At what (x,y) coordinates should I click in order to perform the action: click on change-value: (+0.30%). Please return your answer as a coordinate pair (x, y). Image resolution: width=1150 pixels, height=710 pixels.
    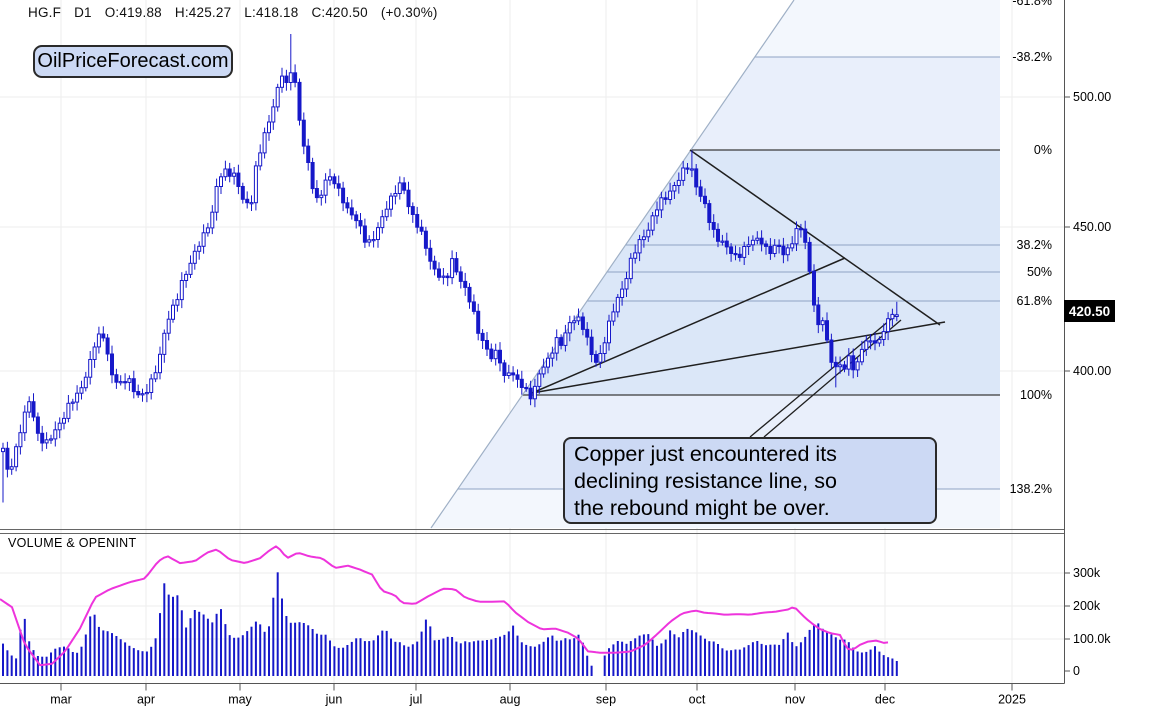
    Looking at the image, I should click on (409, 12).